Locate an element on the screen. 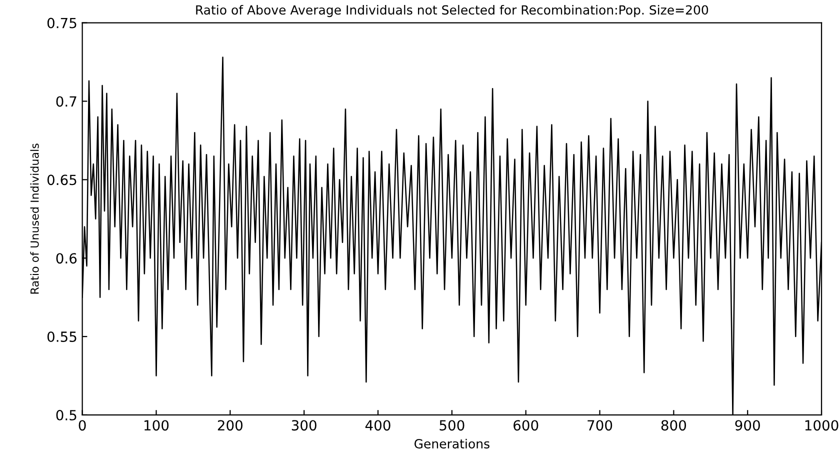  x-tick-label: 600 is located at coordinates (526, 425).